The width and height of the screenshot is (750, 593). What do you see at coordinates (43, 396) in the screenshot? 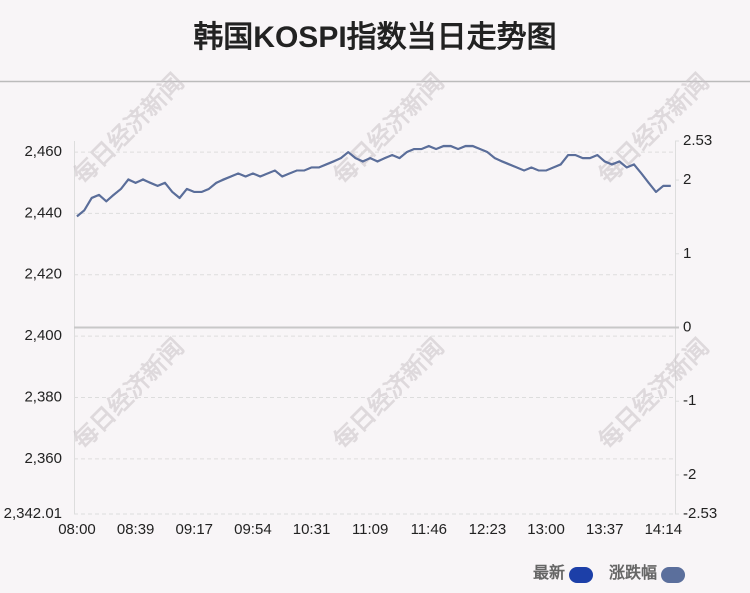
I see `y-tick-label: 2,380` at bounding box center [43, 396].